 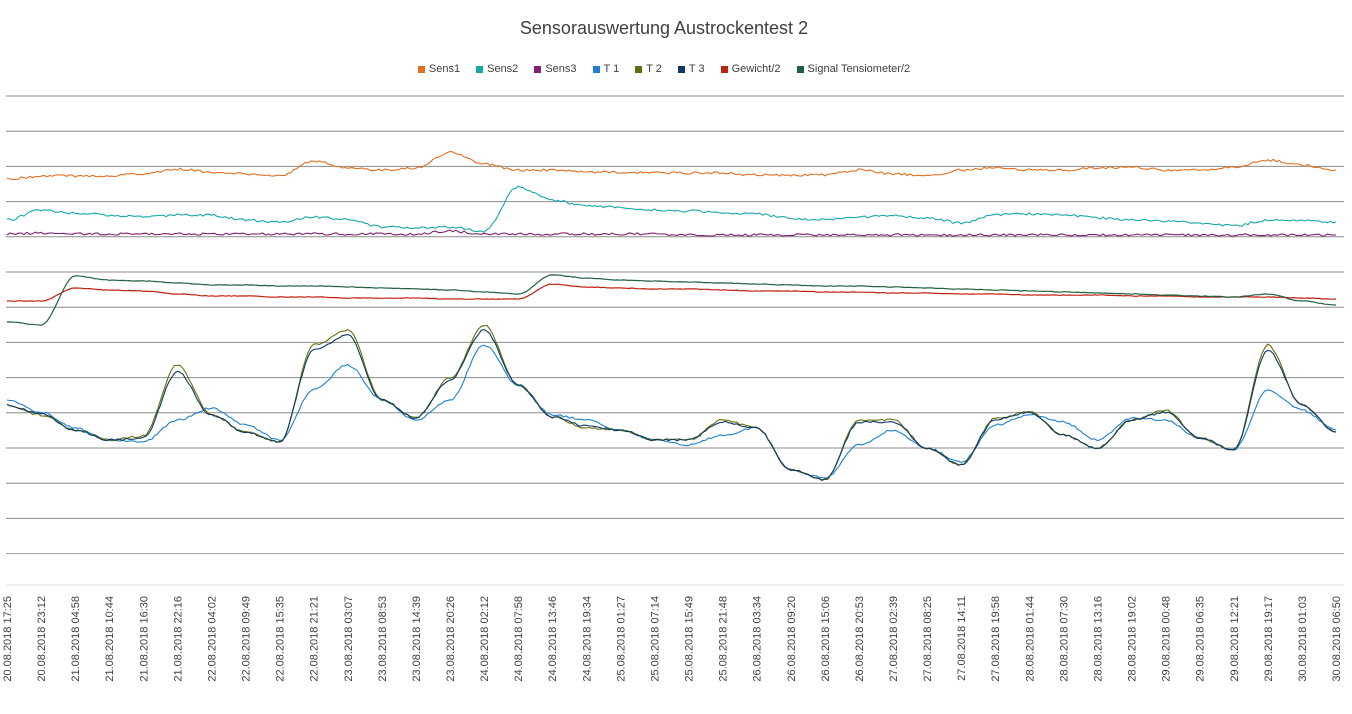 I want to click on x-tick-label: 28.08.2018 19:02, so click(x=1133, y=639).